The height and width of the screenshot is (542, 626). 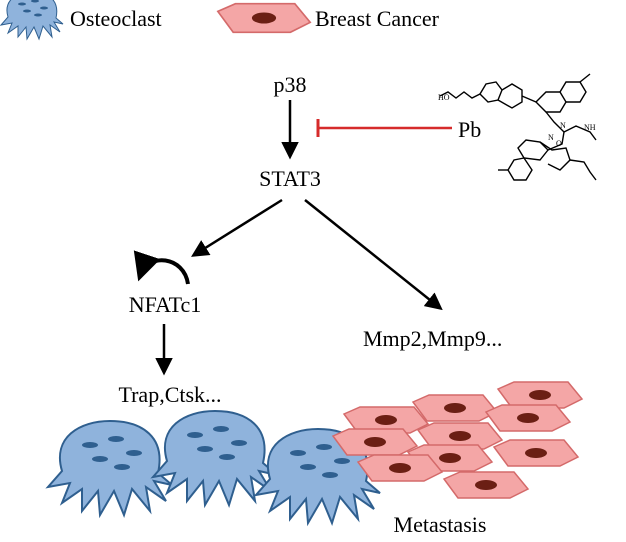 I want to click on arrow-stat3-to-nfatc1, so click(x=237, y=227).